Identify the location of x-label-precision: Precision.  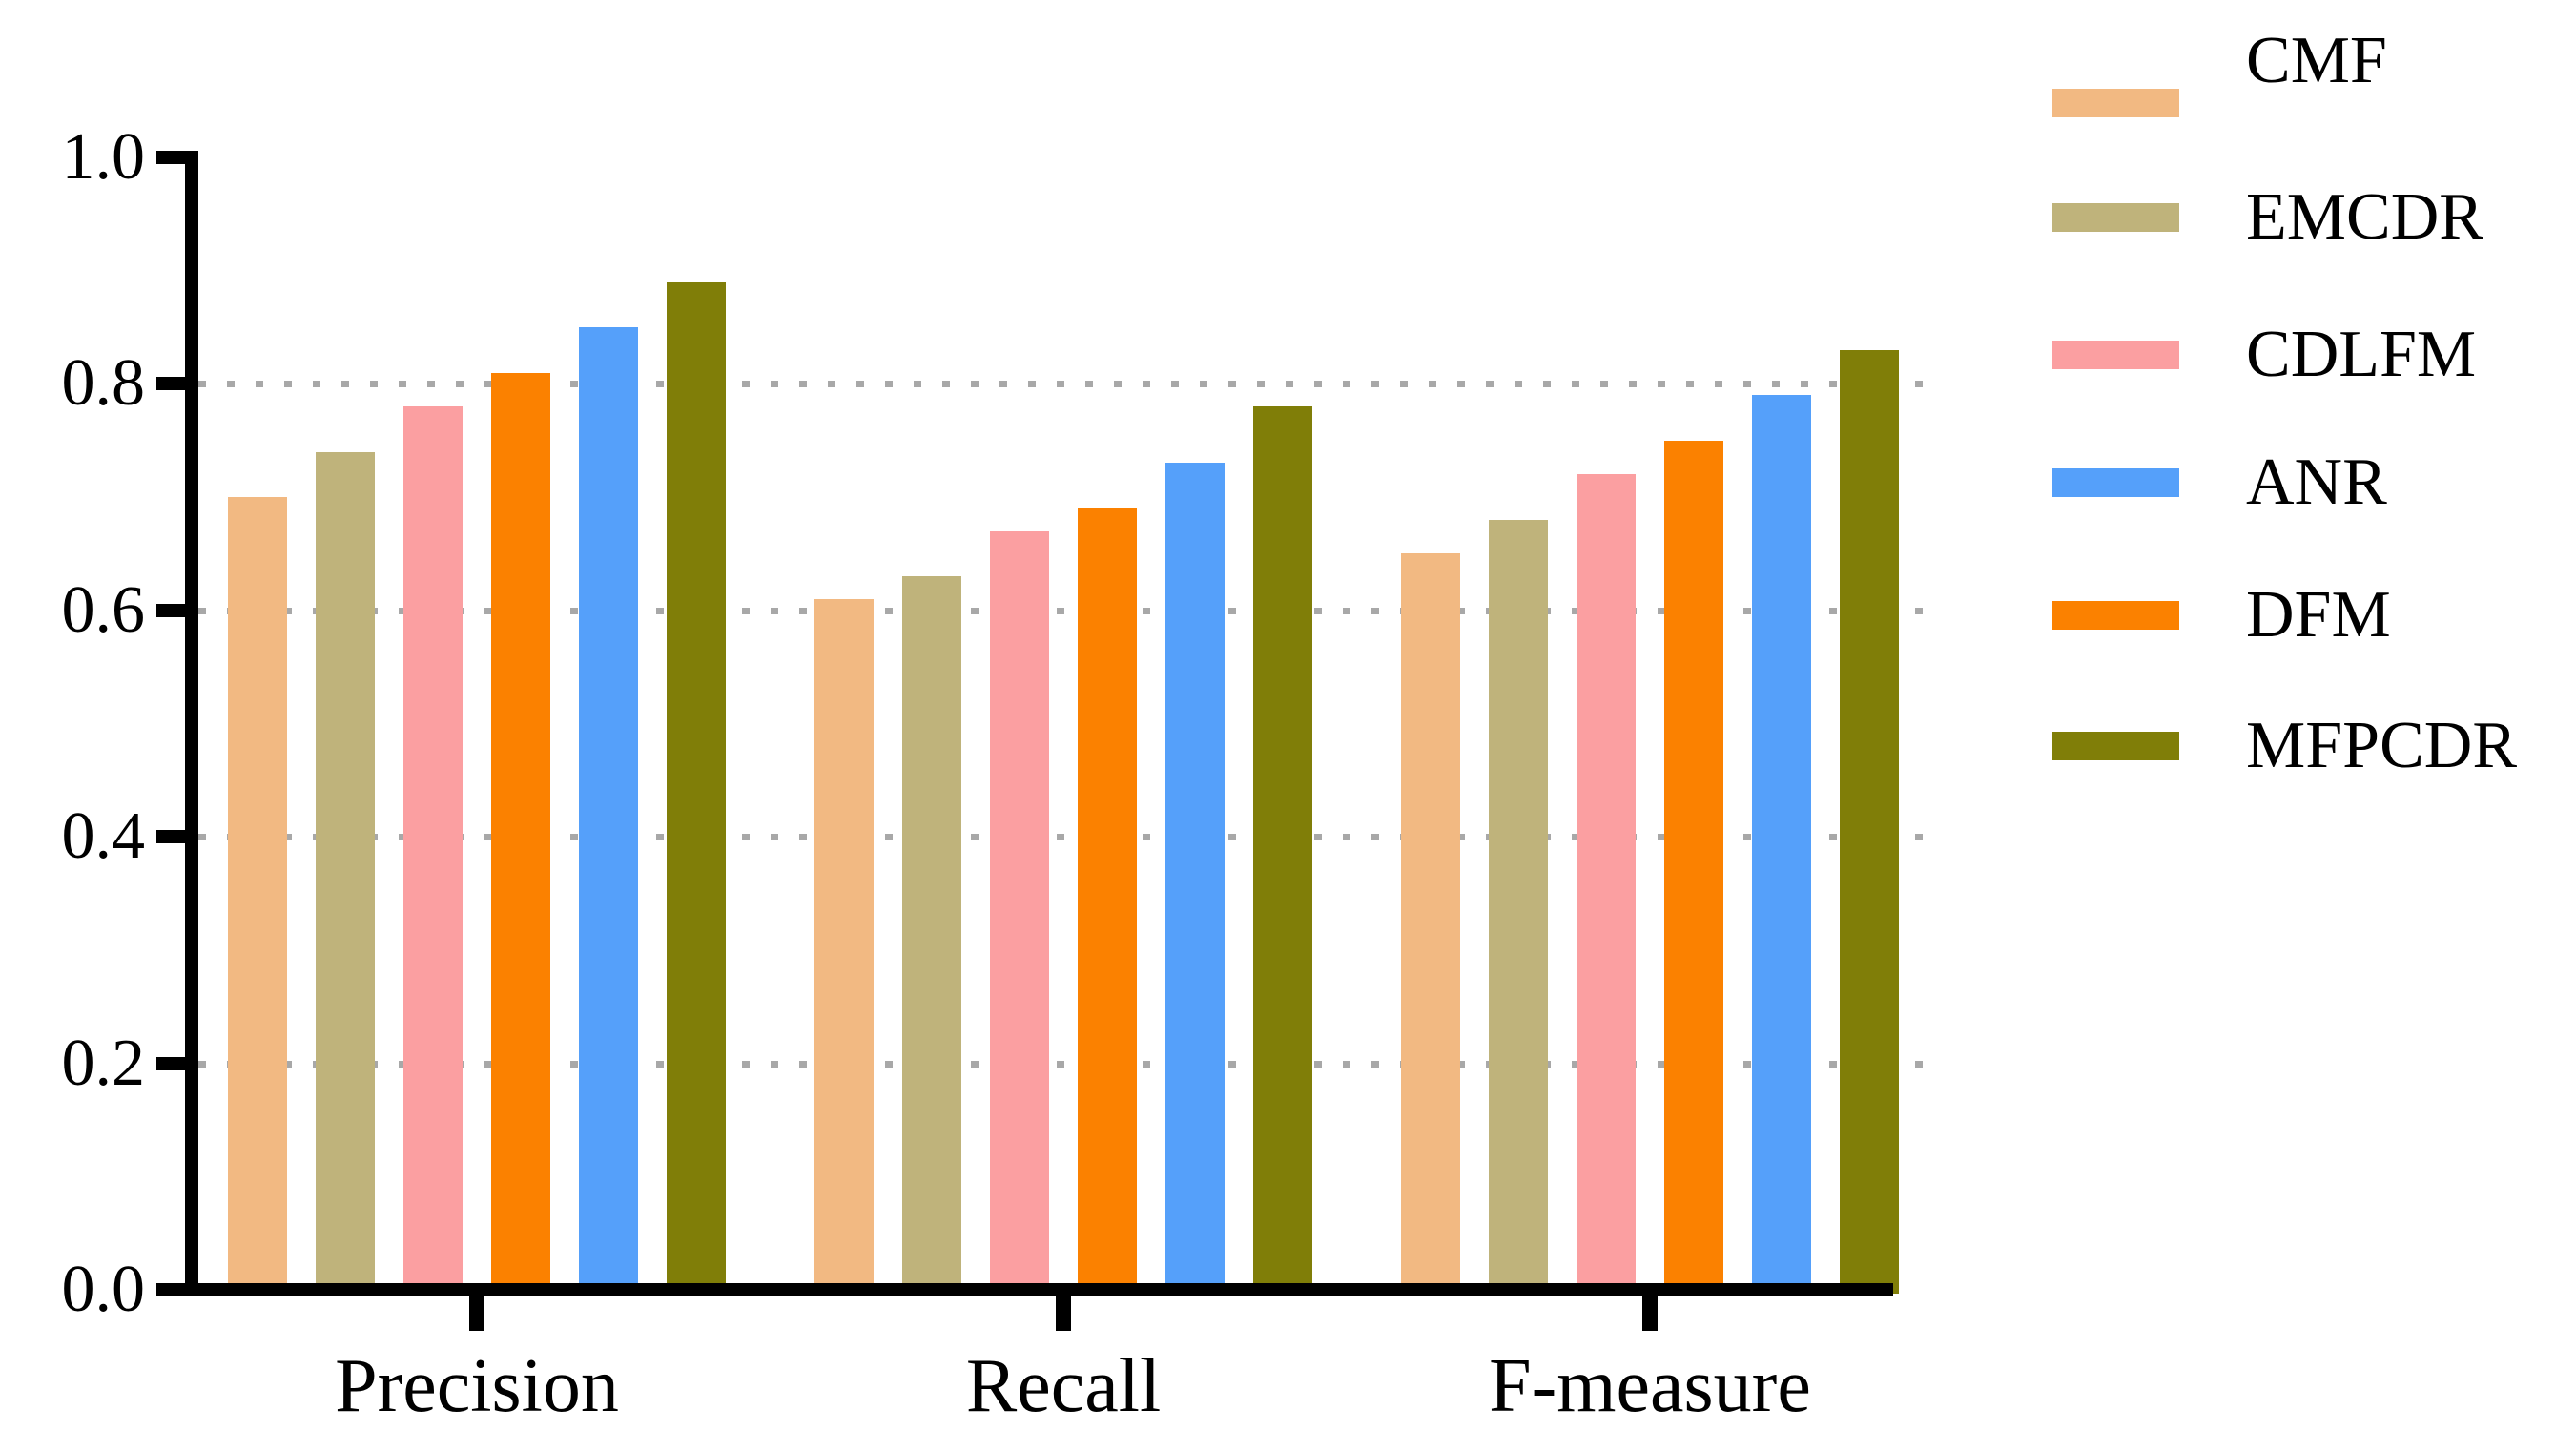
(477, 1386).